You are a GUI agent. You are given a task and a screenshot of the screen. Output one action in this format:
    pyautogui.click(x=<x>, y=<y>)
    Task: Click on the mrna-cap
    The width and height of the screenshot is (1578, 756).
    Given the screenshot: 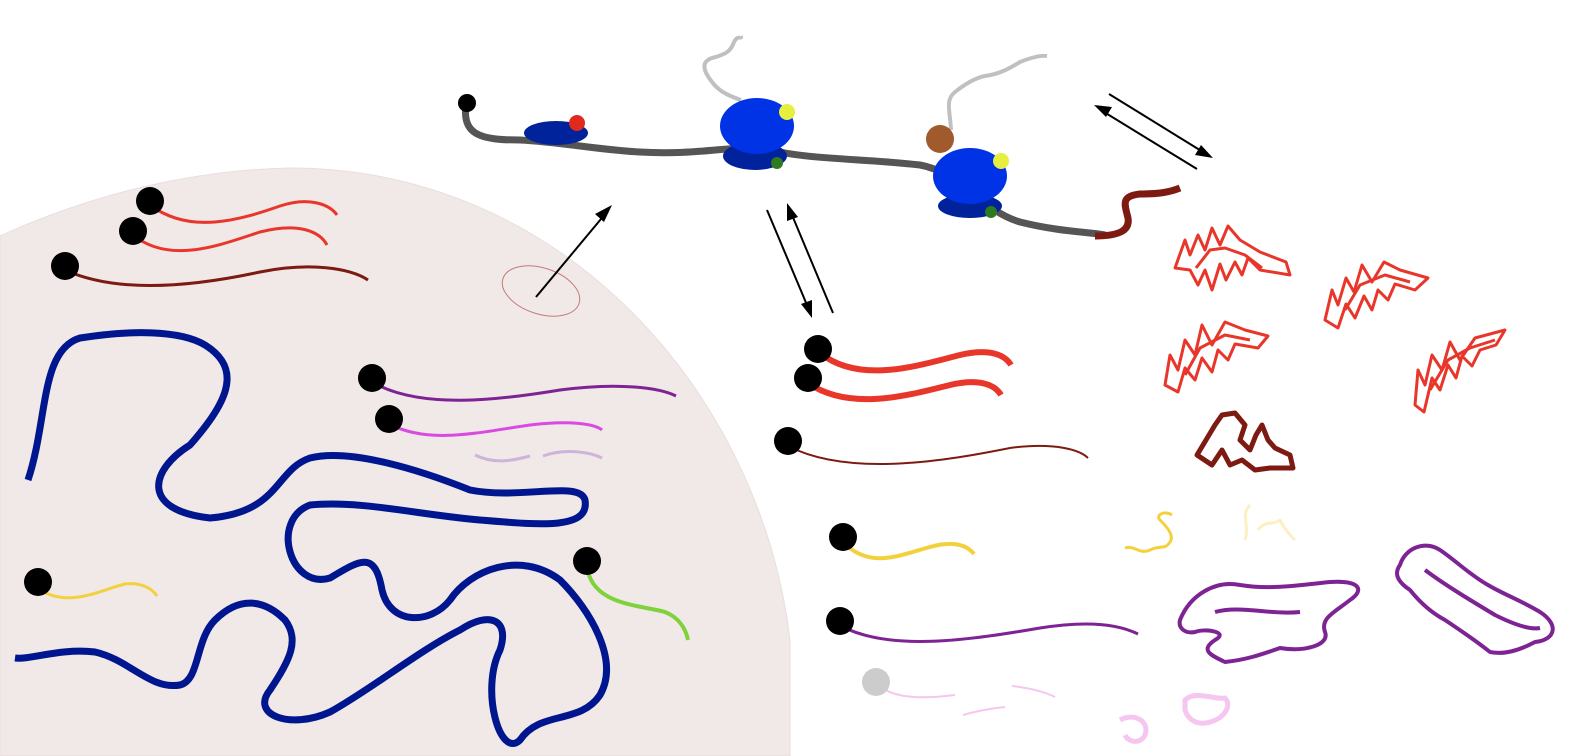 What is the action you would take?
    pyautogui.click(x=467, y=103)
    